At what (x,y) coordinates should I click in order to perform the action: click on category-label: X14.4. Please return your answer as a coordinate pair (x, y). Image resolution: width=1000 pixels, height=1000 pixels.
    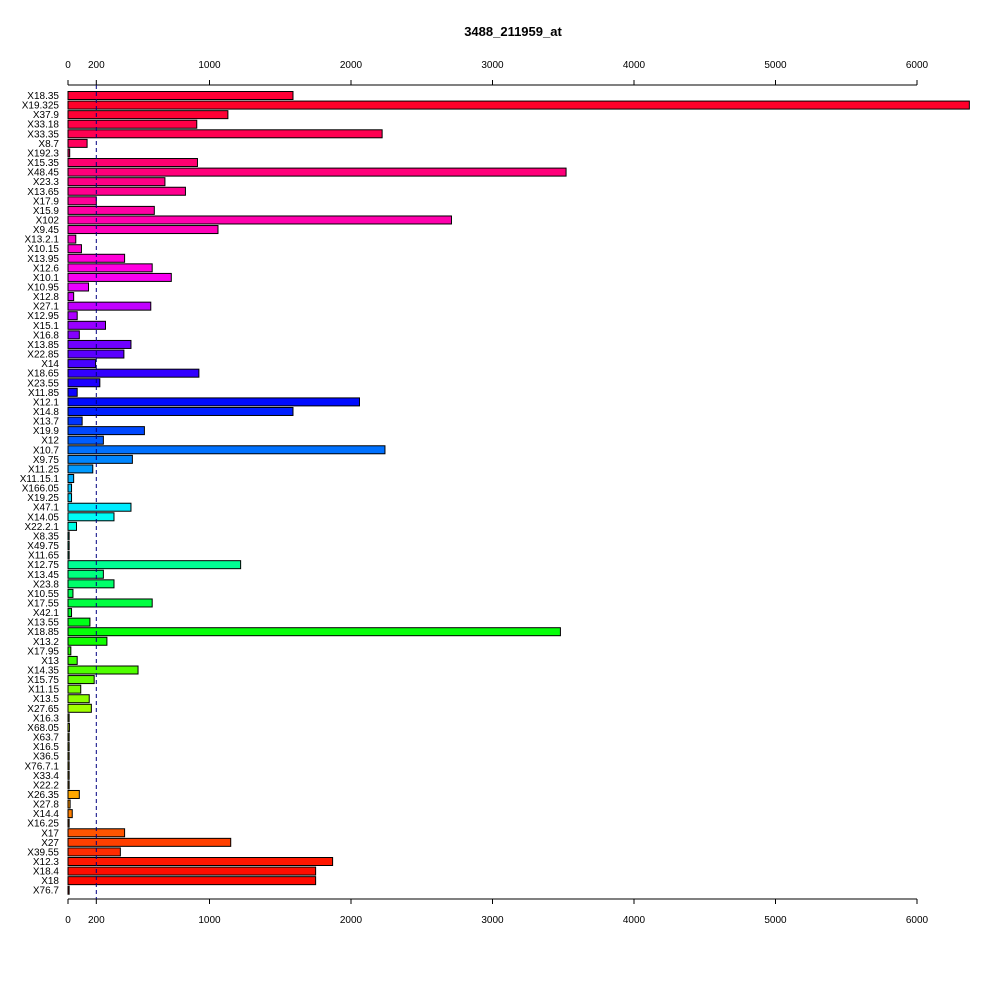
    Looking at the image, I should click on (46, 814).